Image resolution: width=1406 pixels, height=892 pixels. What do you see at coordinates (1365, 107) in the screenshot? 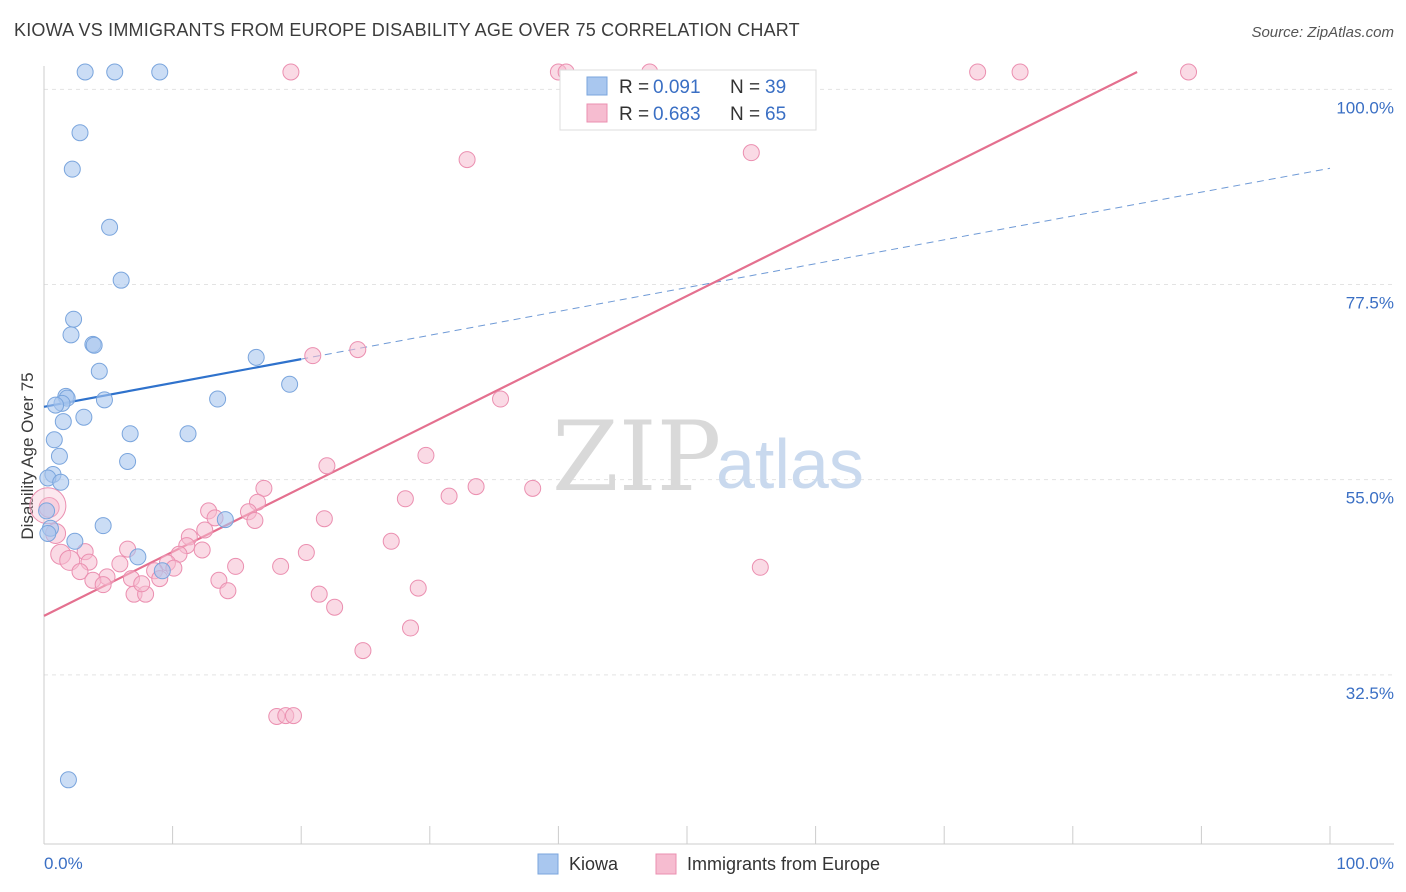
I see `y-tick-label: 100.0%` at bounding box center [1365, 107].